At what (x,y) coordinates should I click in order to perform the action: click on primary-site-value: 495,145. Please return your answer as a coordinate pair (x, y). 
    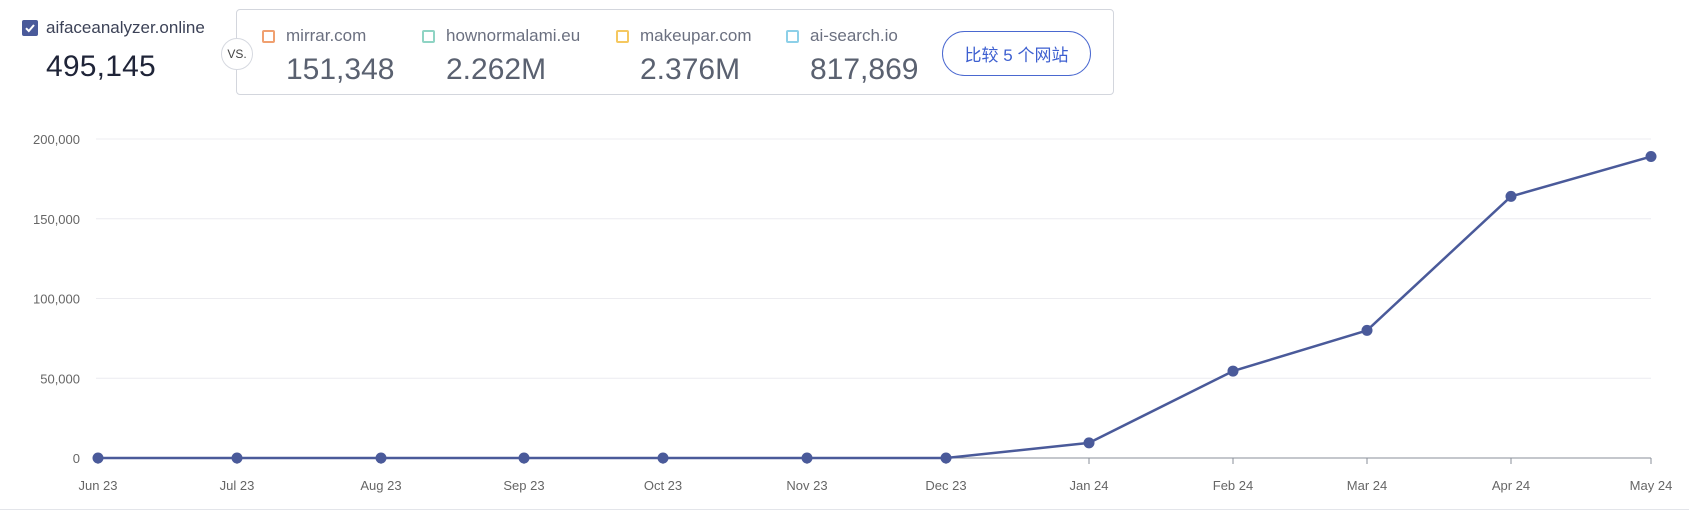
    Looking at the image, I should click on (101, 66).